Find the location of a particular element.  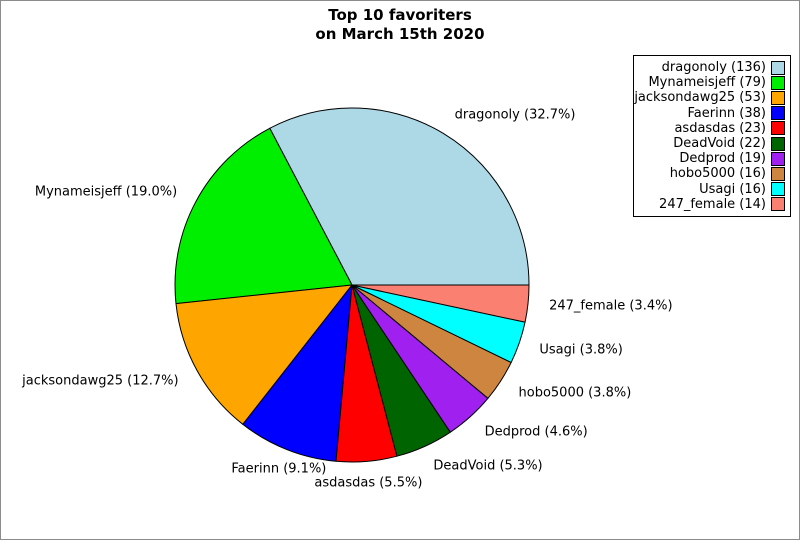

legend-item-asdasdas: asdasdas (23) is located at coordinates (712, 128).